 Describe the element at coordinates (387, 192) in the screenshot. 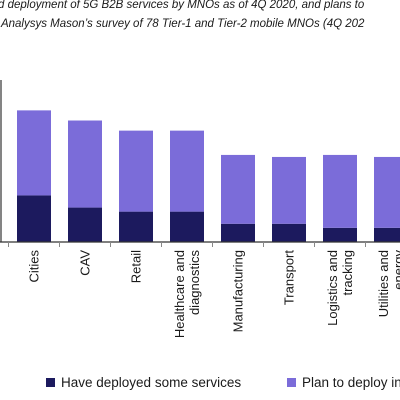

I see `bar-plan-utilities-and-energy` at that location.